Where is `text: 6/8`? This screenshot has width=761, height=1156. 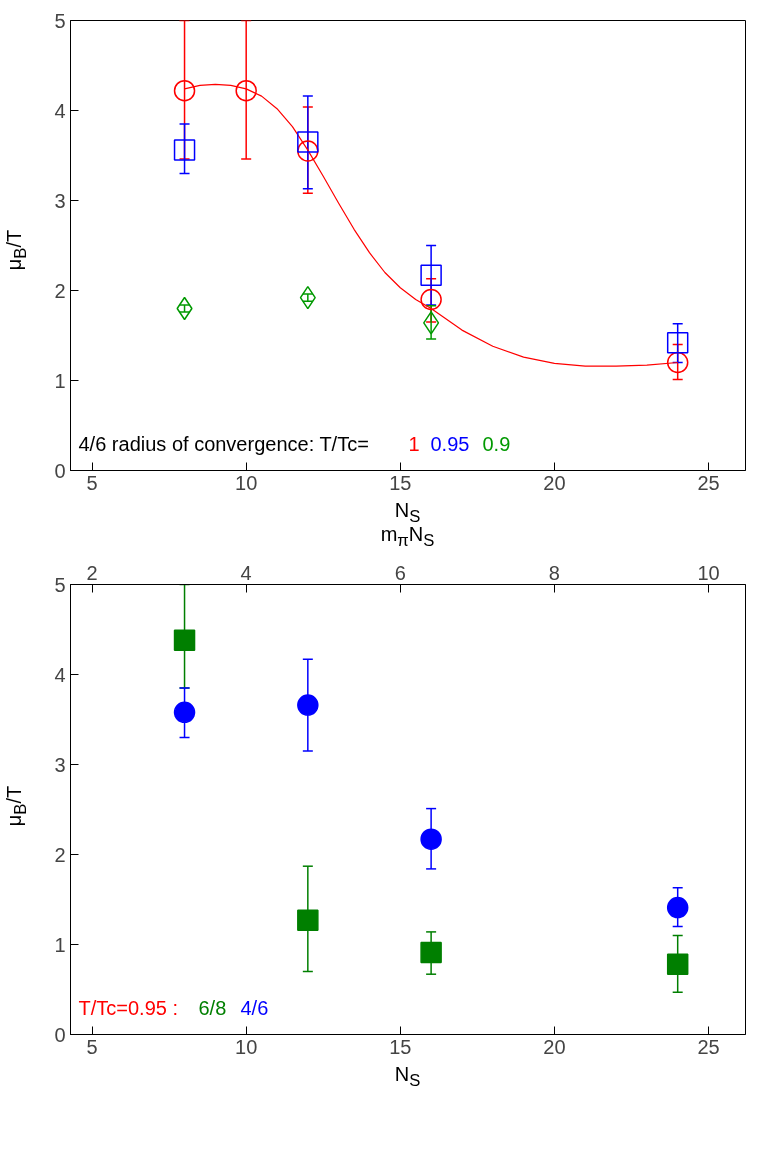 text: 6/8 is located at coordinates (212, 1007).